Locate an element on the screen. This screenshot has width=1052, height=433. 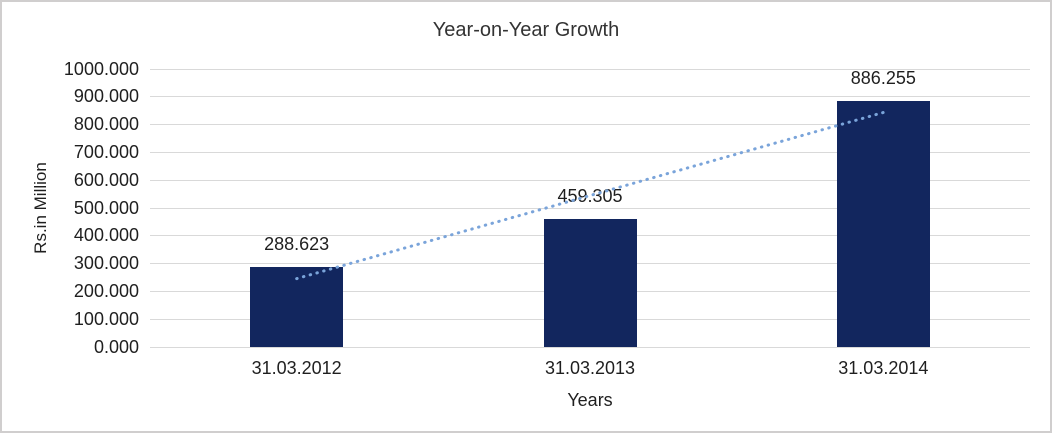
data-label: 459.305 is located at coordinates (590, 196).